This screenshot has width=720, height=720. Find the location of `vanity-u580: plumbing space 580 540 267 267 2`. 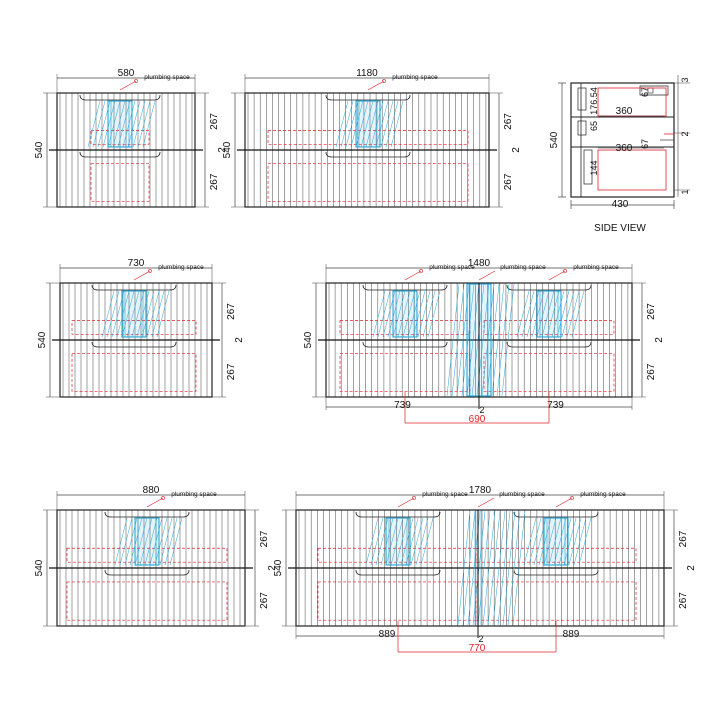

vanity-u580: plumbing space 580 540 267 267 2 is located at coordinates (131, 138).